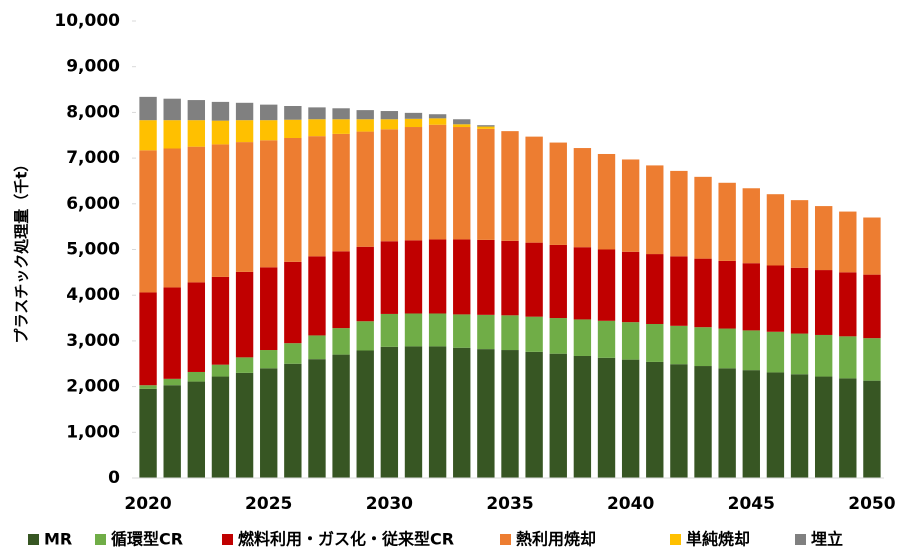 Image resolution: width=899 pixels, height=551 pixels. Describe the element at coordinates (827, 539) in the screenshot. I see `legend-label: 埋立` at that location.